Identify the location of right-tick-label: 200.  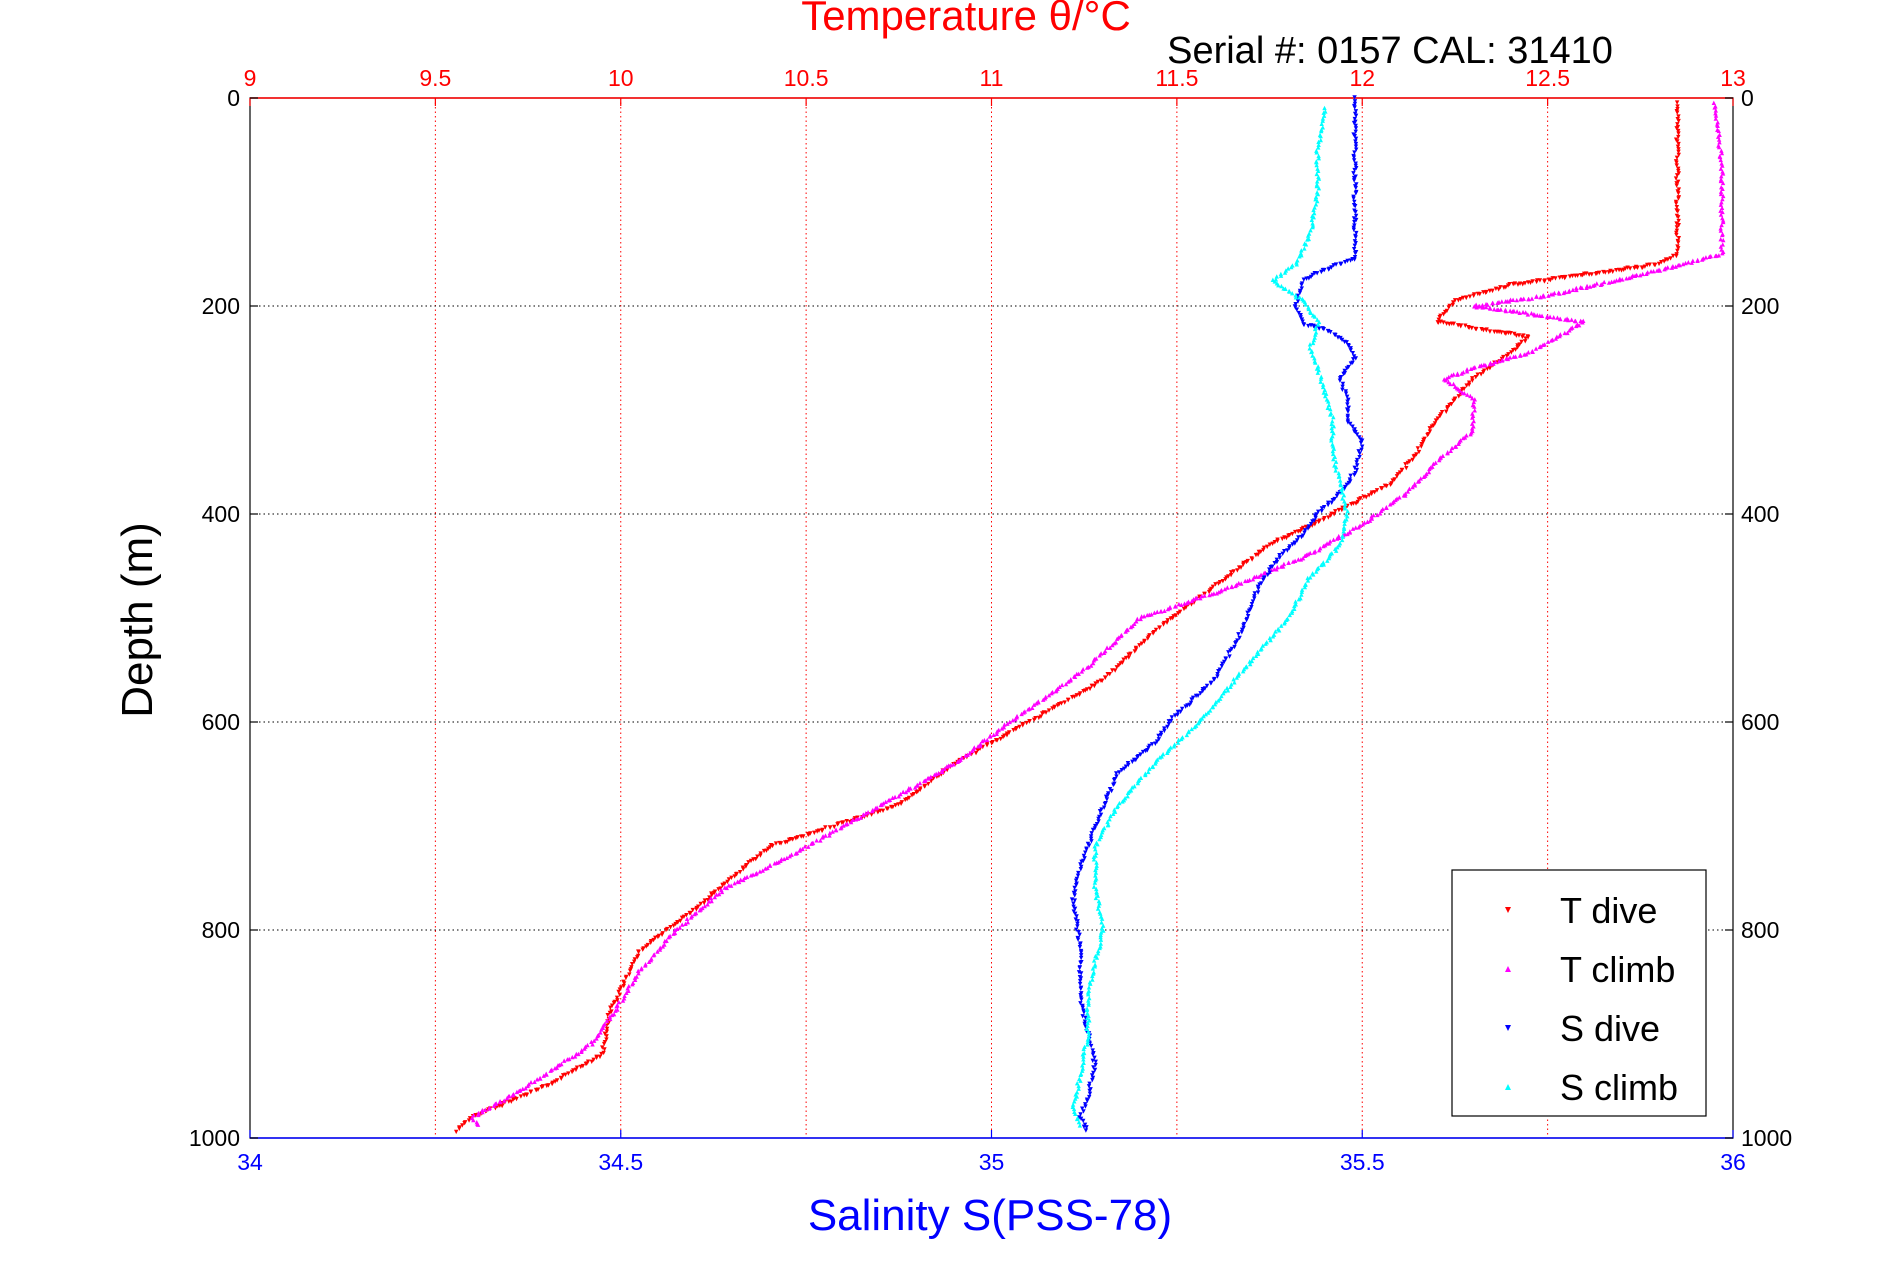
(1760, 306).